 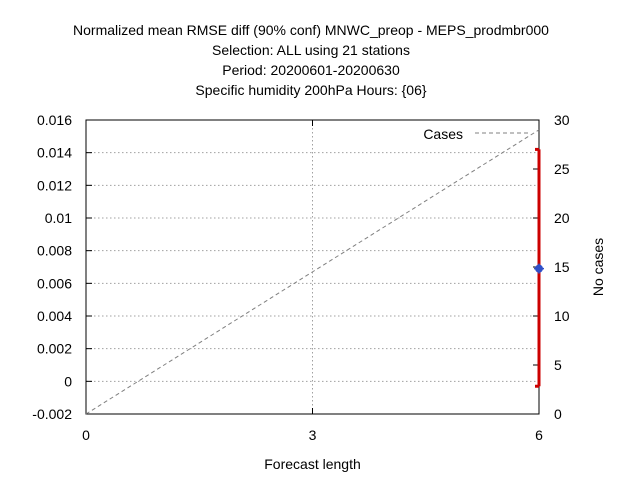 I want to click on y-tick-label: 0.01, so click(x=58, y=218).